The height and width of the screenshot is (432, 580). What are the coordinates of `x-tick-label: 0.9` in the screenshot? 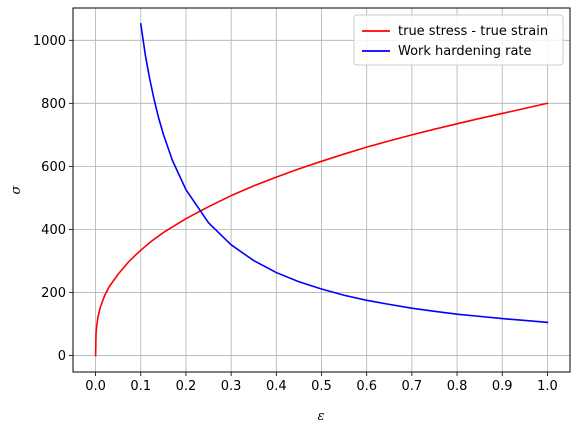 It's located at (502, 386).